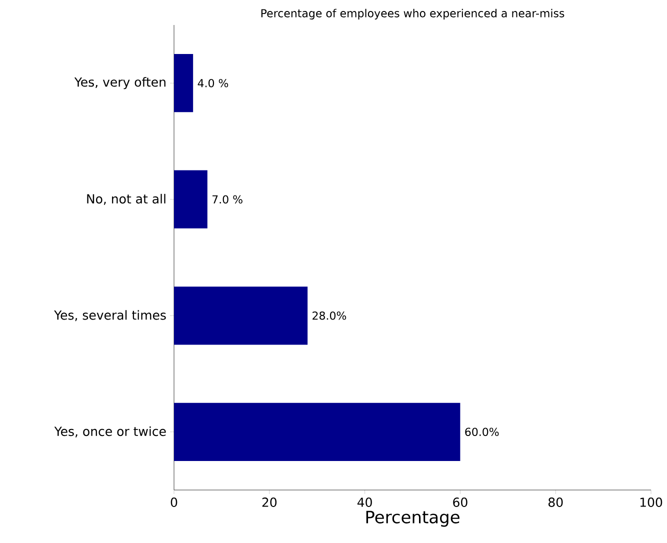 This screenshot has width=667, height=543. I want to click on data-label: 4.0 %, so click(213, 83).